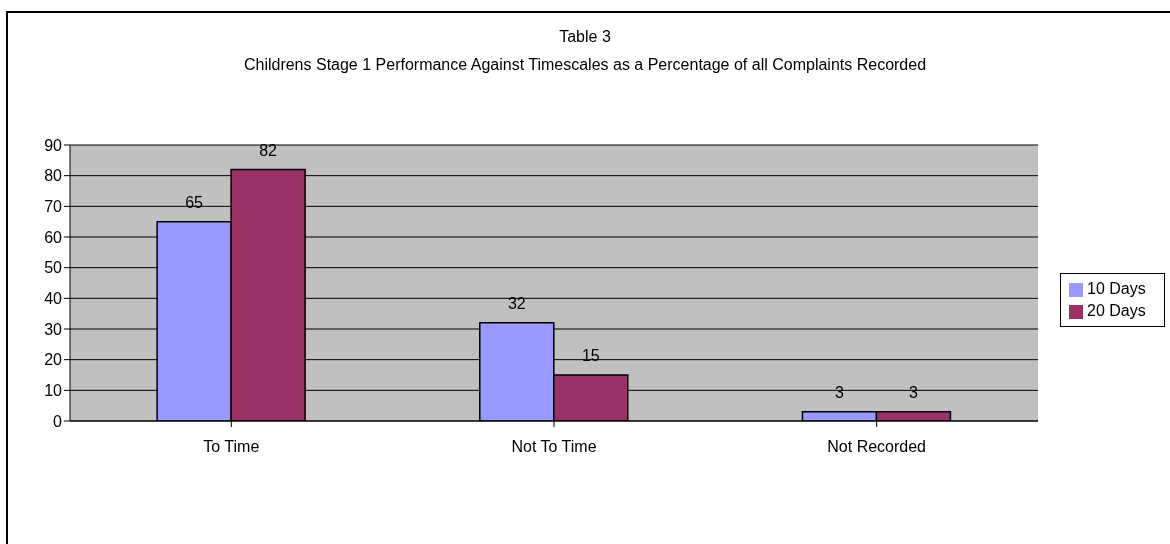 The image size is (1170, 544). I want to click on y-tick-label: 60, so click(53, 237).